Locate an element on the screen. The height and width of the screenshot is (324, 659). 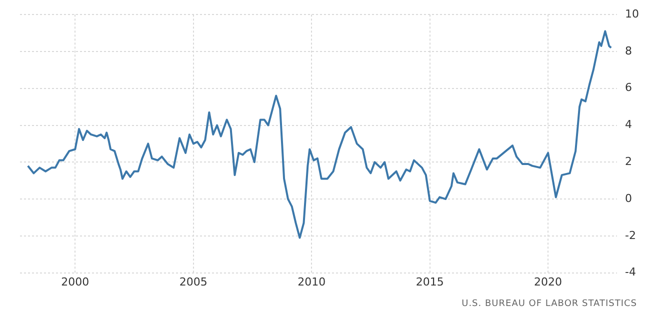
y-tick-label: -2 is located at coordinates (630, 235).